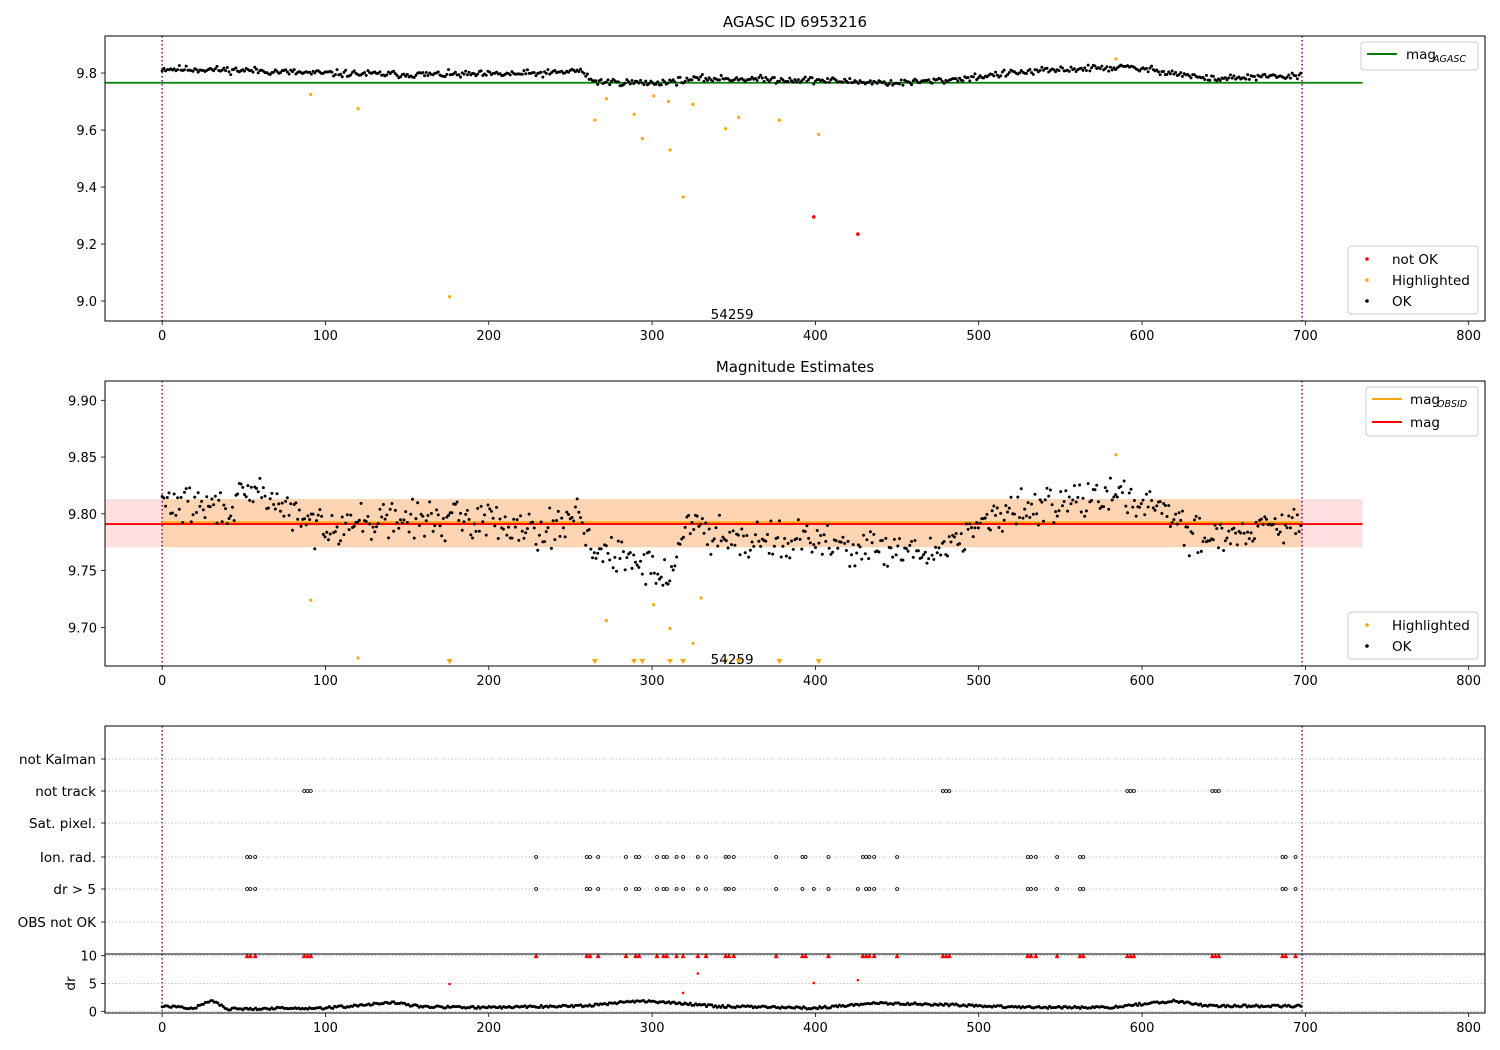  Describe the element at coordinates (978, 681) in the screenshot. I see `x-tick-label: 500` at that location.